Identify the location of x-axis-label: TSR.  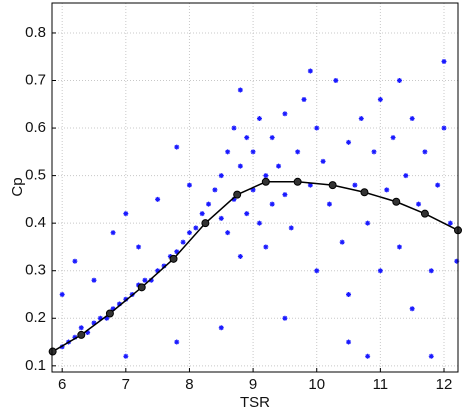
(255, 402).